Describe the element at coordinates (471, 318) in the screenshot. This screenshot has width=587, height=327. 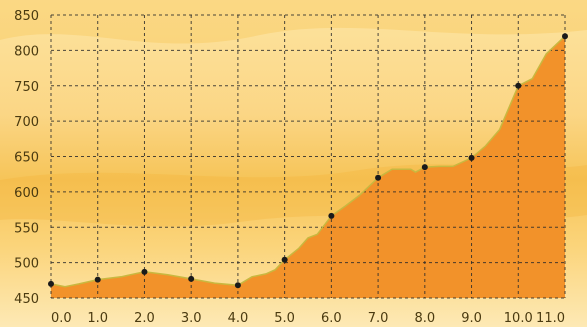
I see `x-tick-label: 9.0` at that location.